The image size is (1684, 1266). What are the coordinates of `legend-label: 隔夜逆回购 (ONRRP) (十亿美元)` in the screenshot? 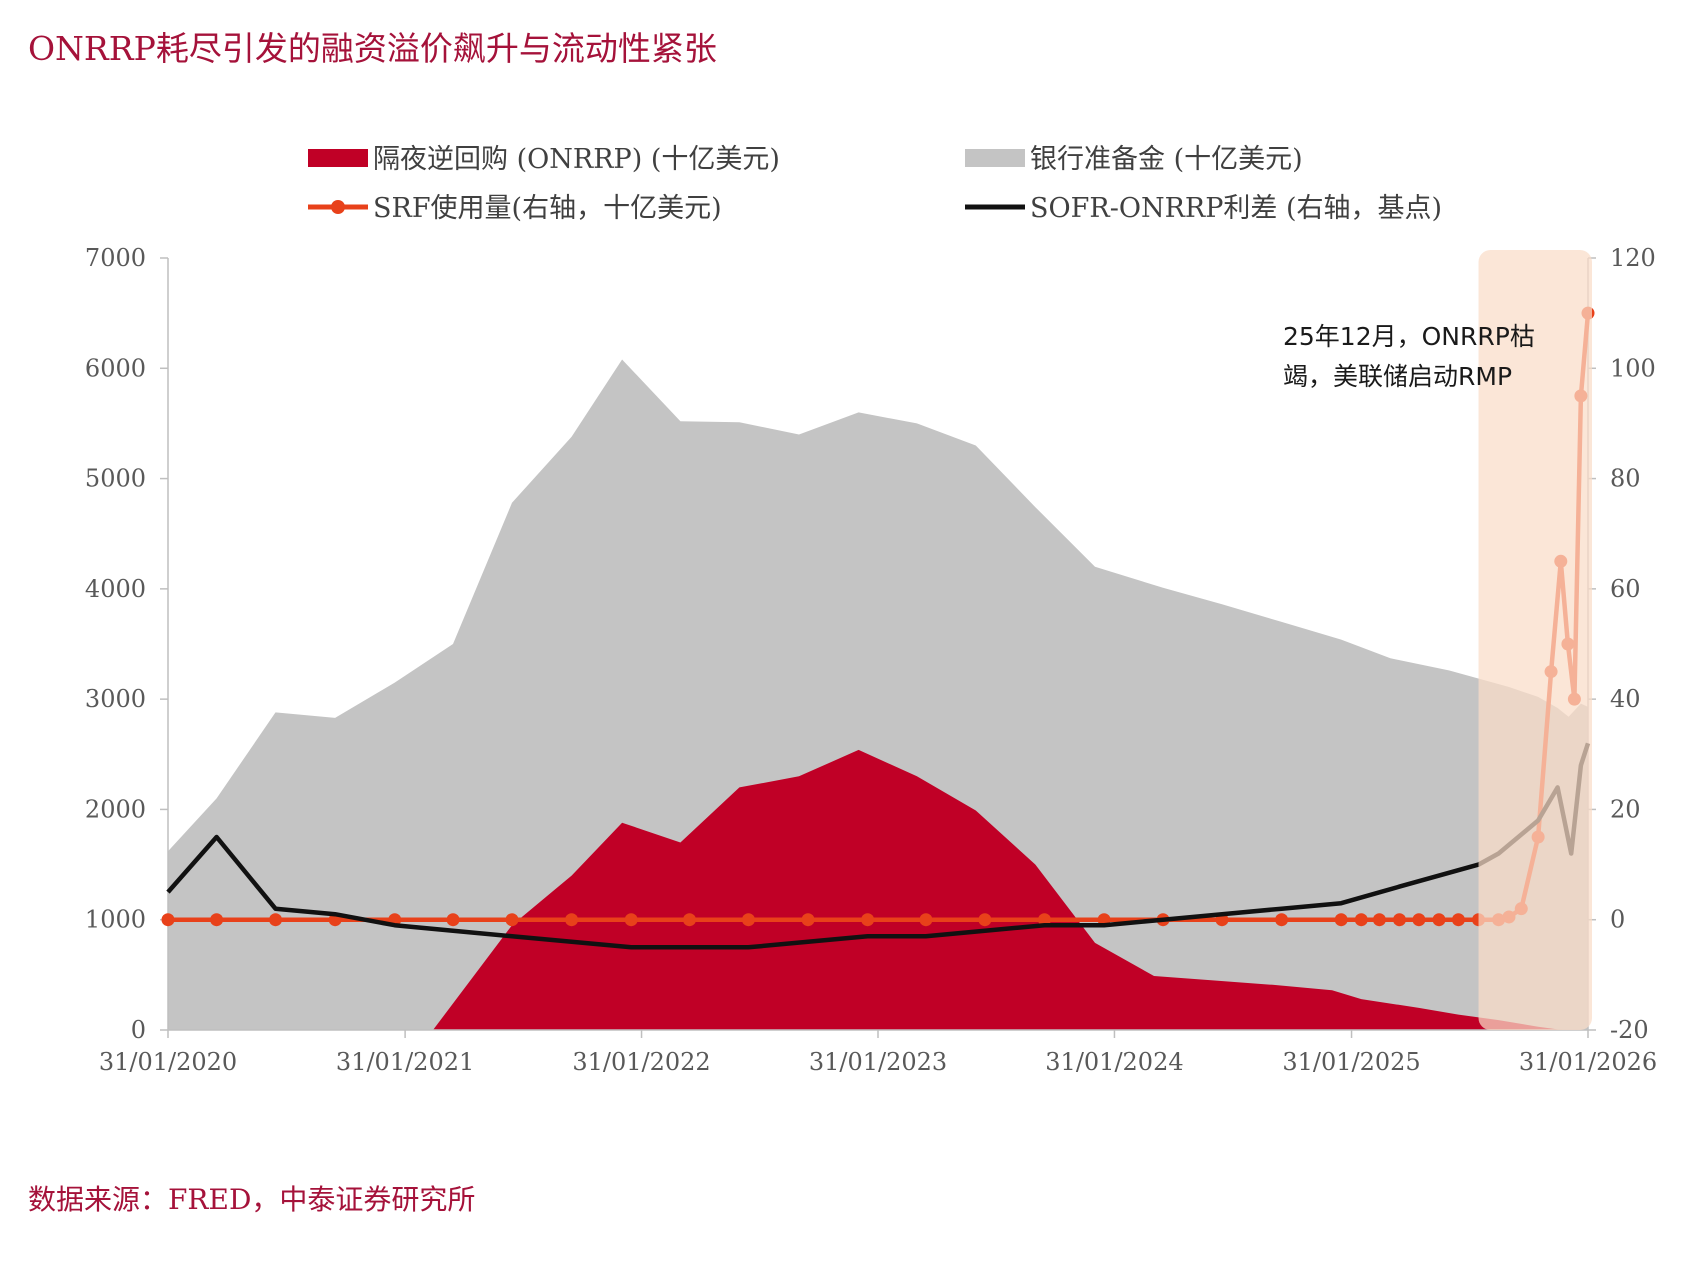 It's located at (576, 159).